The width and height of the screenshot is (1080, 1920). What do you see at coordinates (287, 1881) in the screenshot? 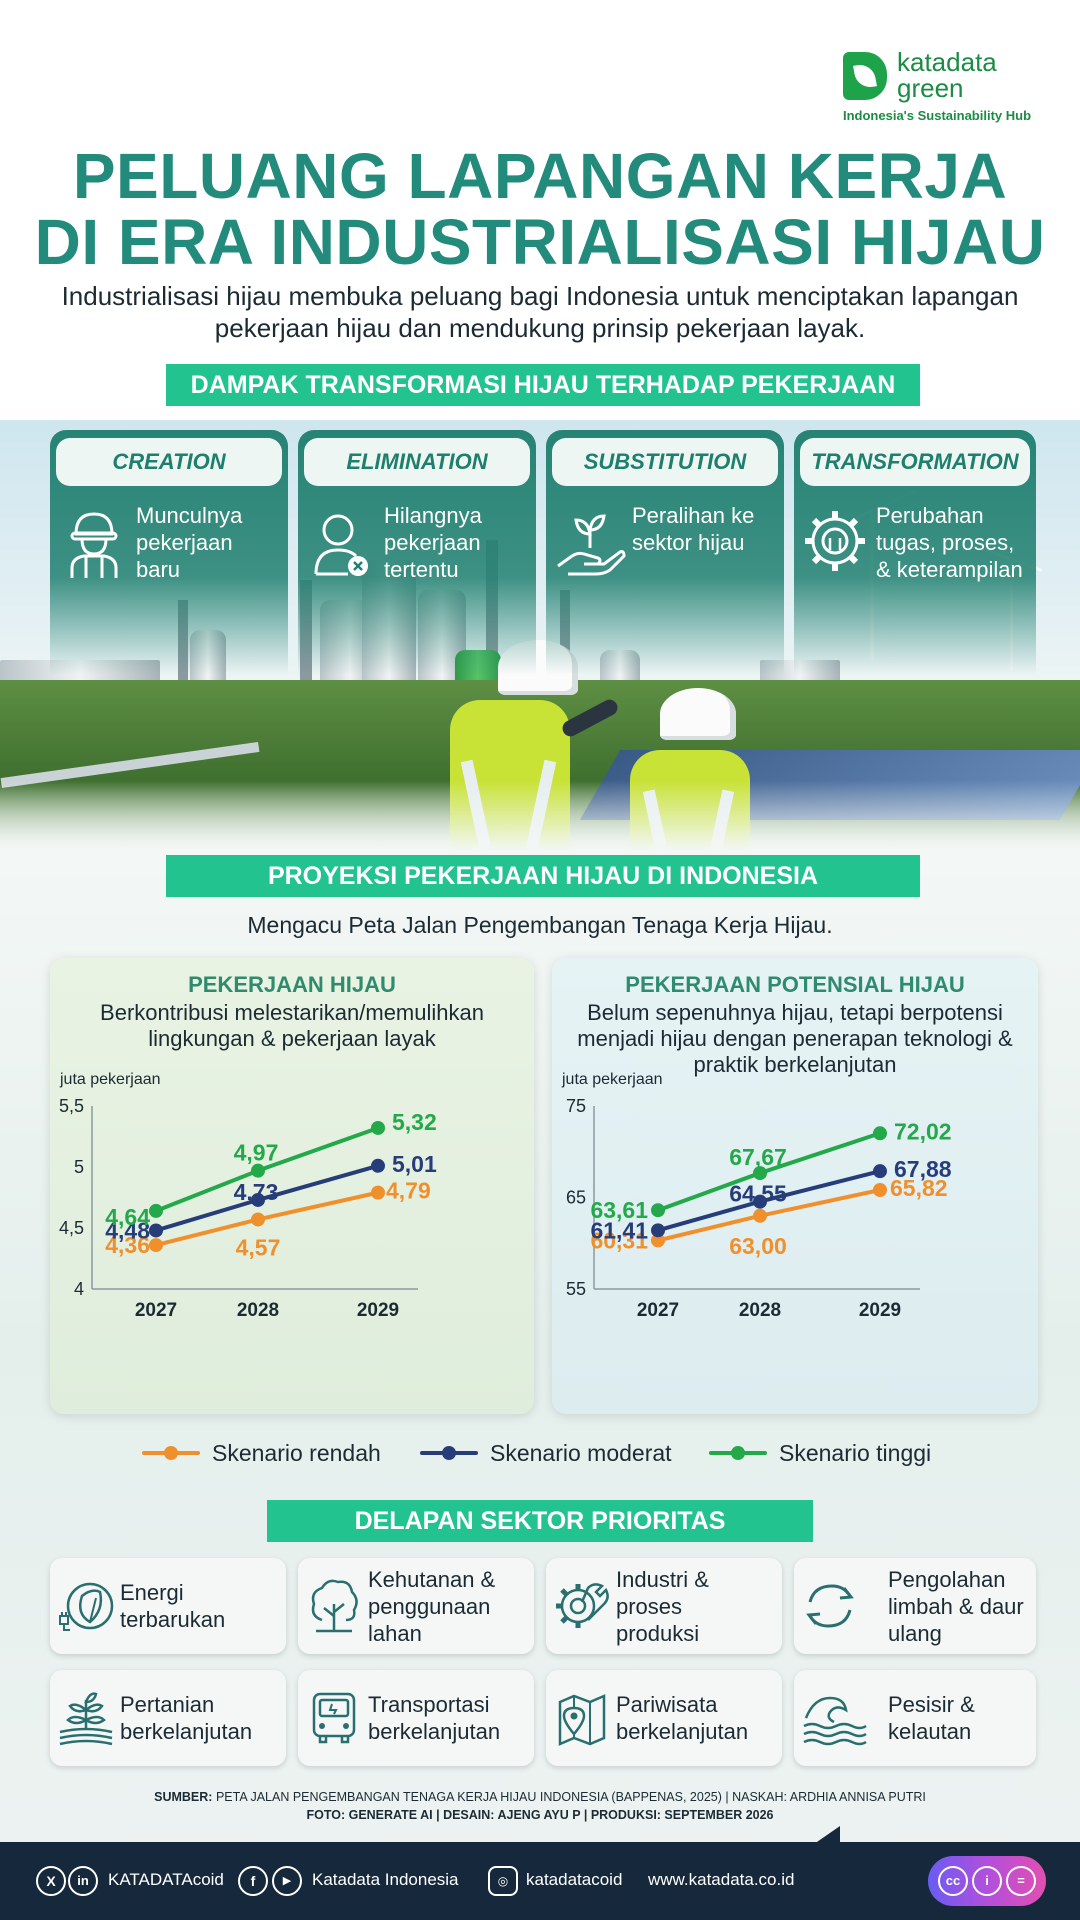
I see `youtube-icon: ▶` at bounding box center [287, 1881].